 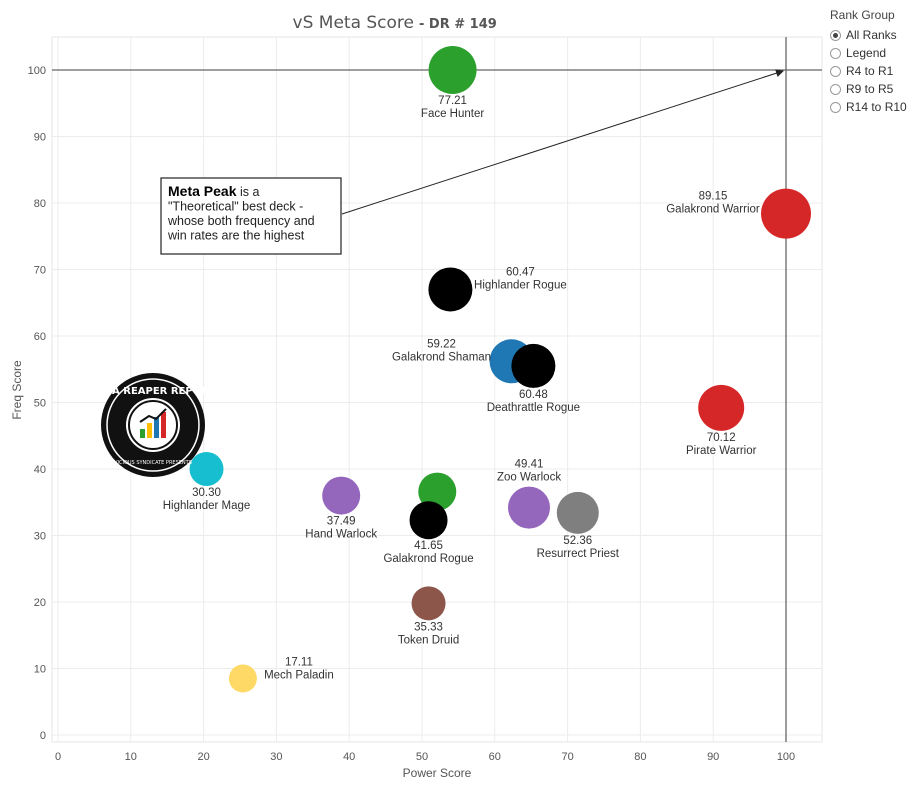 What do you see at coordinates (452, 114) in the screenshot?
I see `point-name-label: Face Hunter` at bounding box center [452, 114].